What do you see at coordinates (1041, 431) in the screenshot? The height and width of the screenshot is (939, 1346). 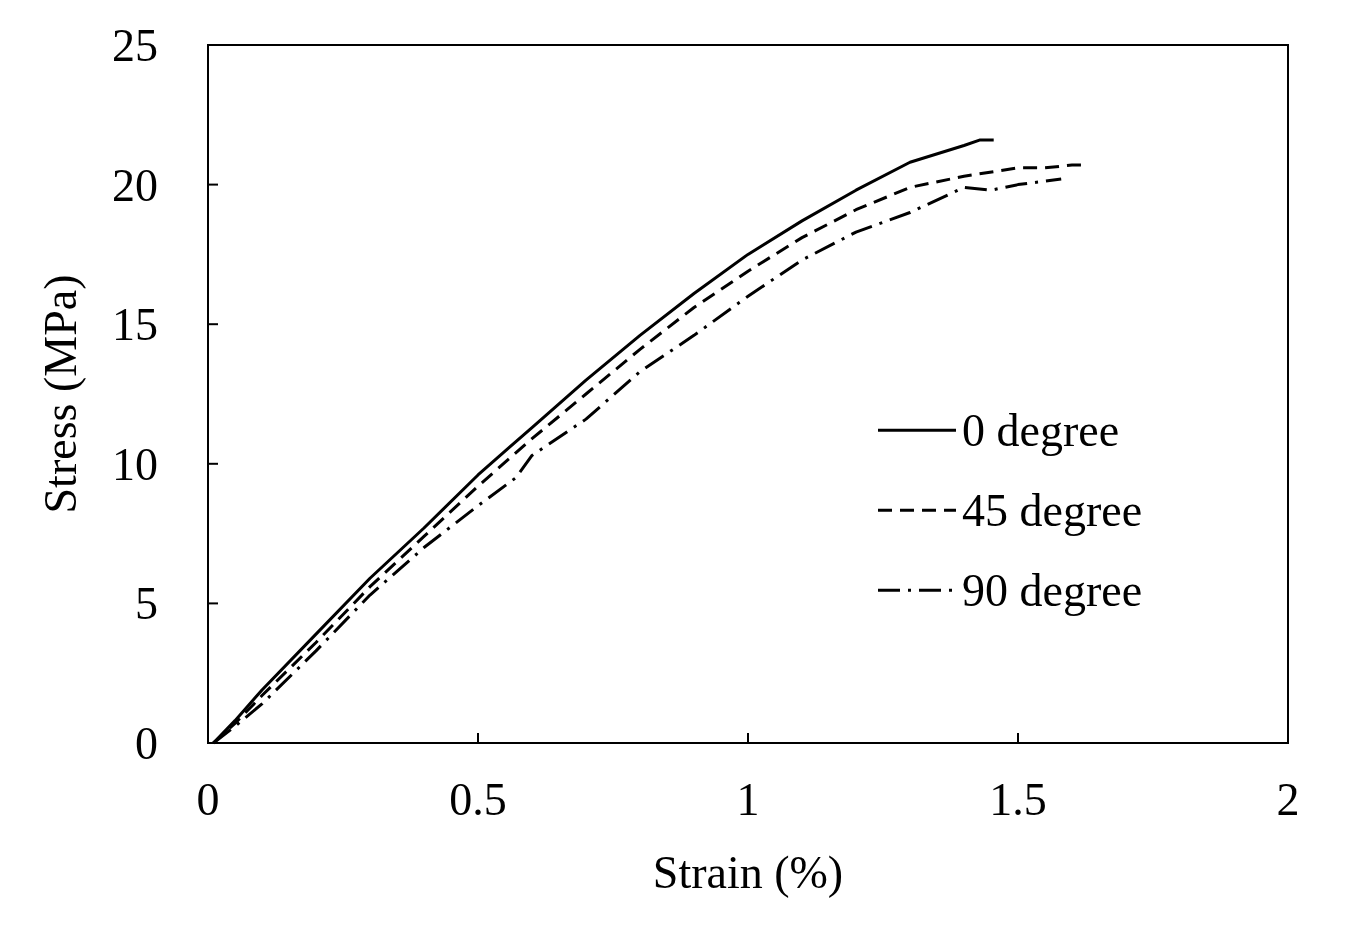 I see `legend-label: 0 degree` at bounding box center [1041, 431].